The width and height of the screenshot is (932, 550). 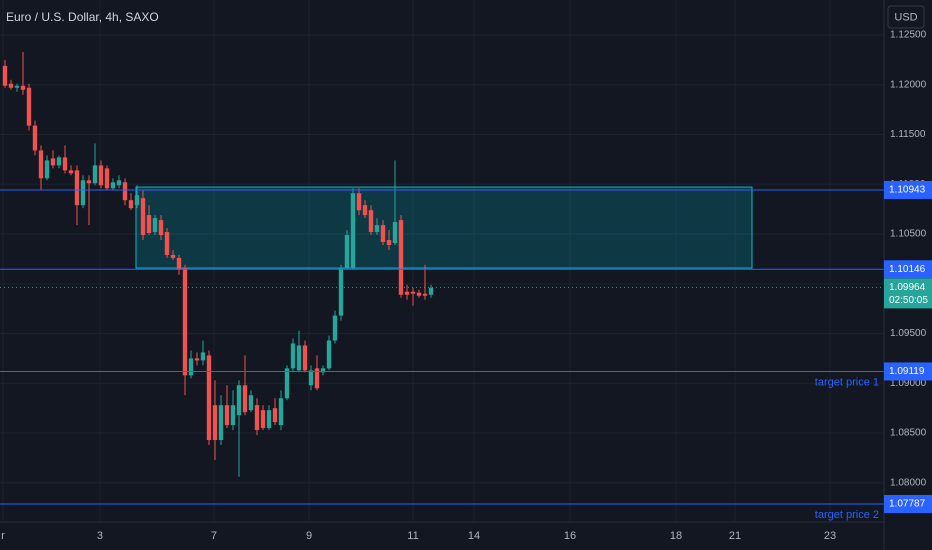 I want to click on y-tick-label: 1.11500, so click(x=908, y=134).